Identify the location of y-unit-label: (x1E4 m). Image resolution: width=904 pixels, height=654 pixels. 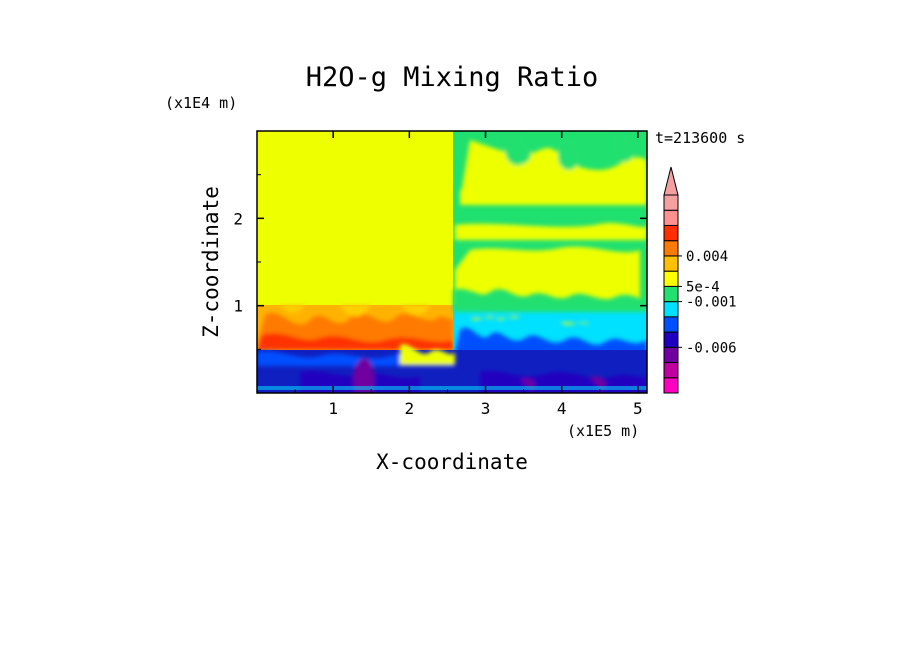
(201, 103).